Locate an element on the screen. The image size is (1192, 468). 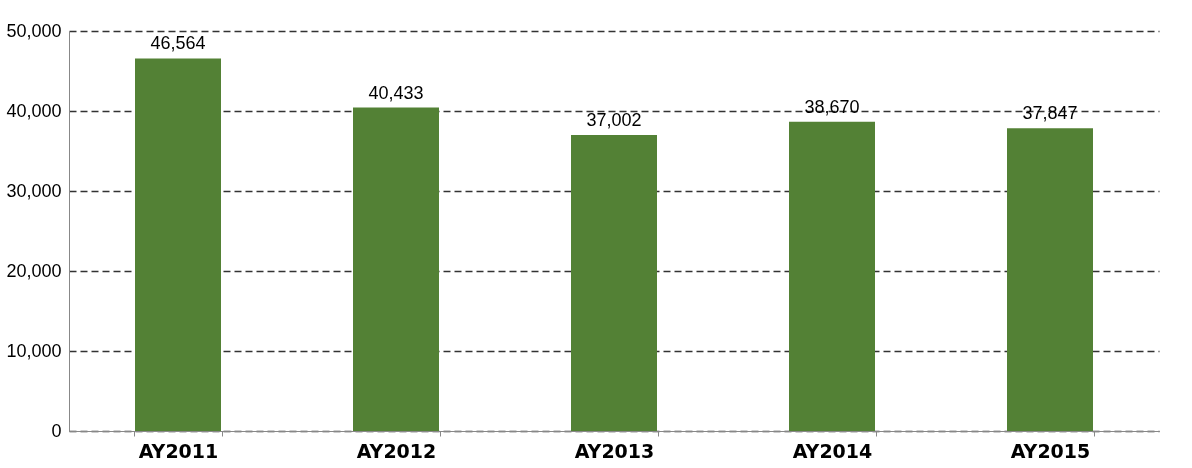
y-tick-label: 50,000 is located at coordinates (34, 30).